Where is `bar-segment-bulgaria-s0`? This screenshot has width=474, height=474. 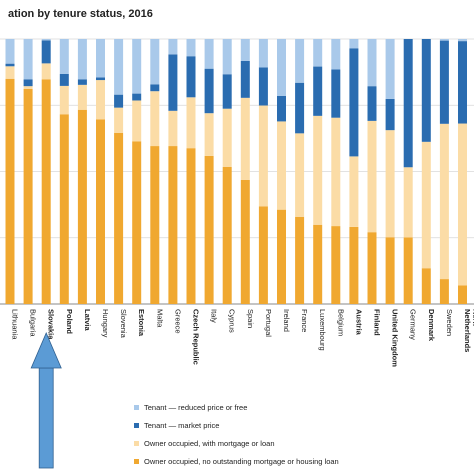 bar-segment-bulgaria-s0 is located at coordinates (28, 196).